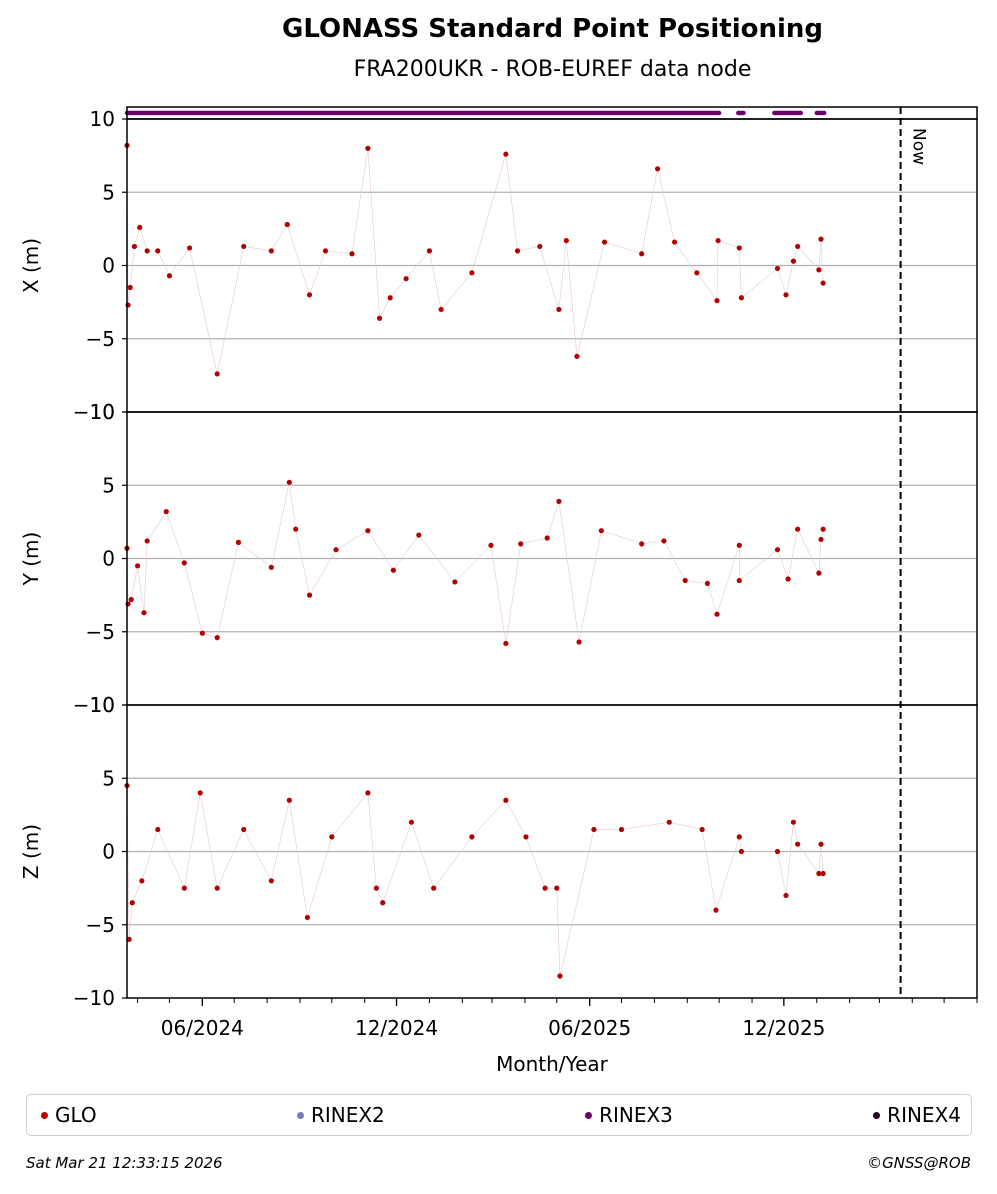  What do you see at coordinates (589, 1028) in the screenshot?
I see `x-tick-label: 06/2025` at bounding box center [589, 1028].